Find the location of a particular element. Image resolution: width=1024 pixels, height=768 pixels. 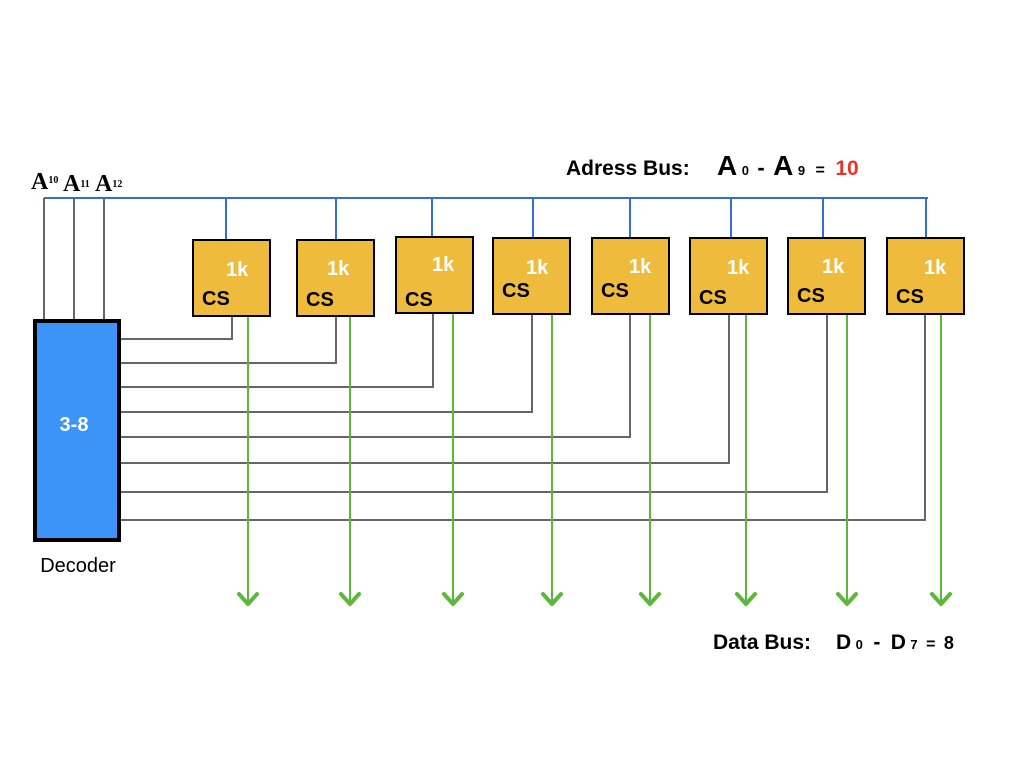

memory-chip-3: 1k CS is located at coordinates (434, 275).